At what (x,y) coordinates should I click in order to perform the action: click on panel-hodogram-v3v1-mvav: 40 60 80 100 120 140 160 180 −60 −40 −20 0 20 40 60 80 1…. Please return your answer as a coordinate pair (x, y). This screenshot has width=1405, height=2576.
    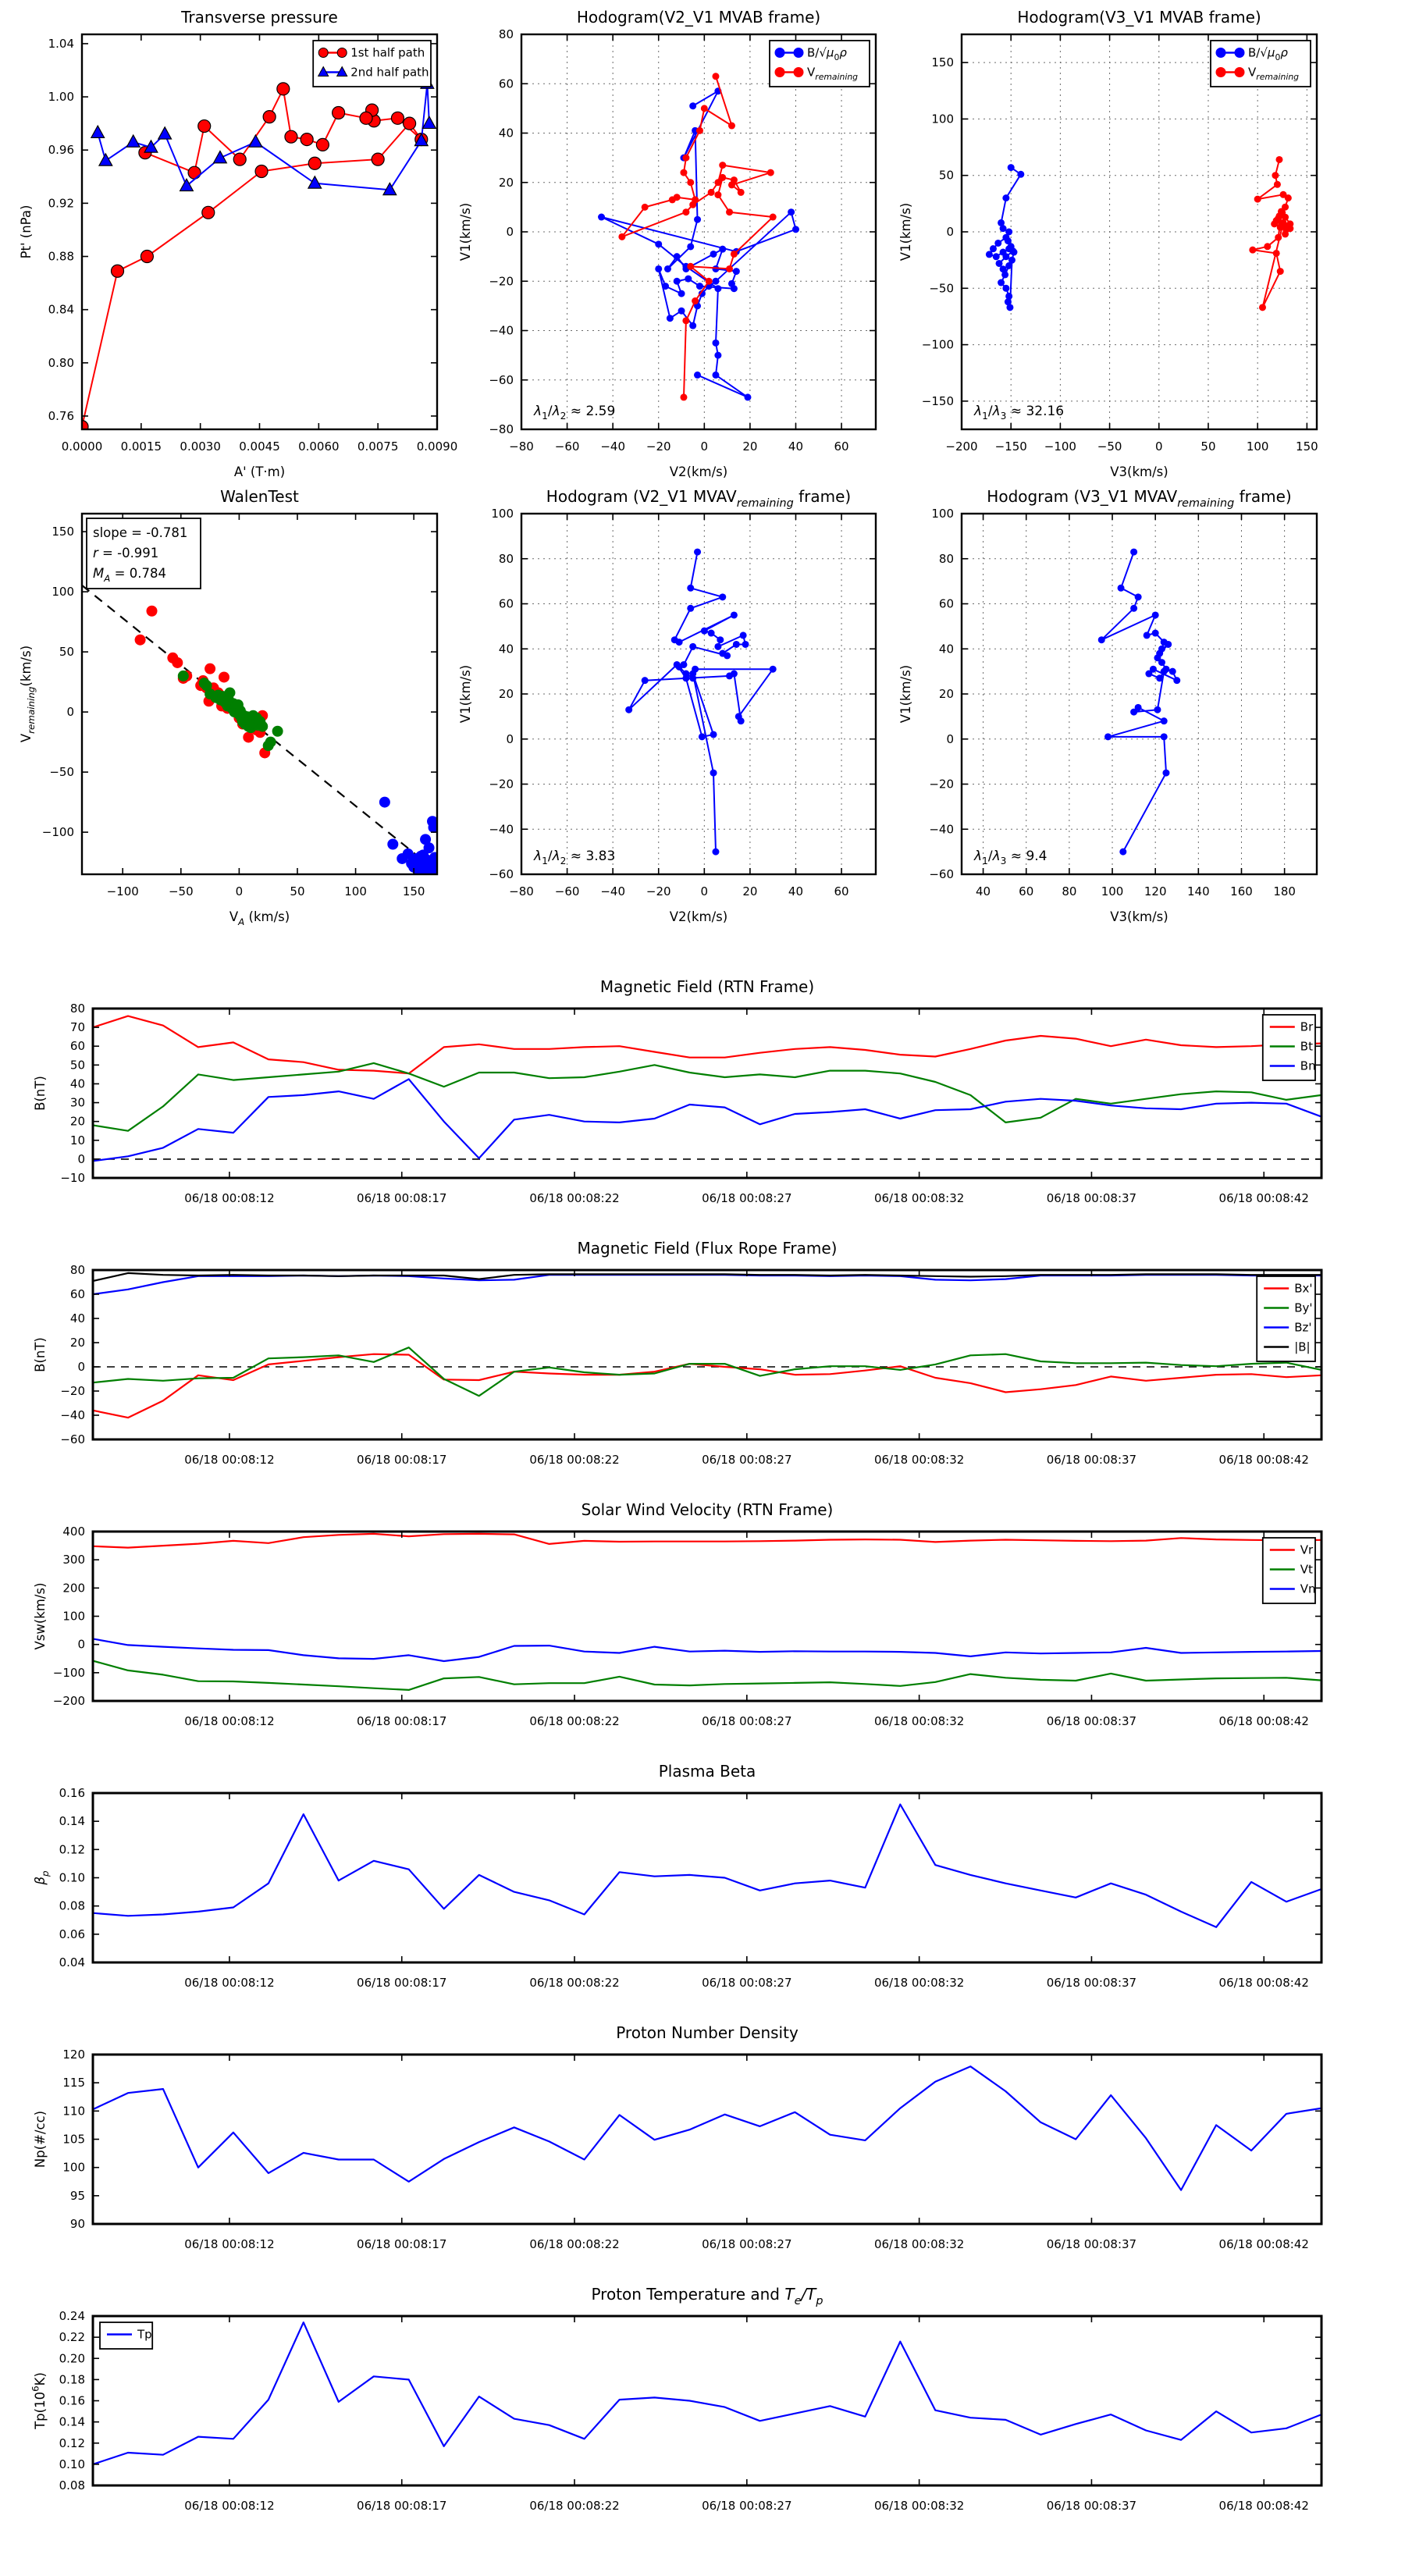
    Looking at the image, I should click on (1108, 705).